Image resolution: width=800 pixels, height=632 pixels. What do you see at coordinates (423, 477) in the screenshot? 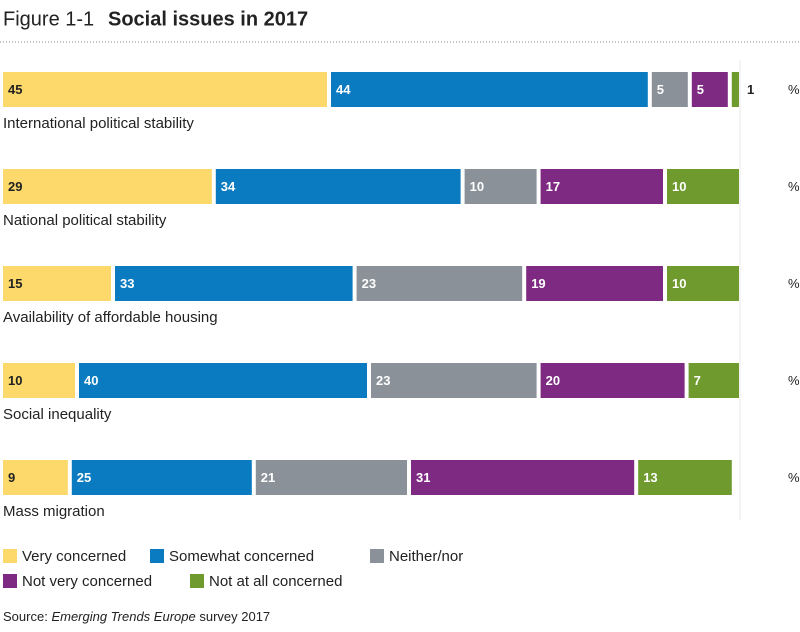
I see `value-label: 31` at bounding box center [423, 477].